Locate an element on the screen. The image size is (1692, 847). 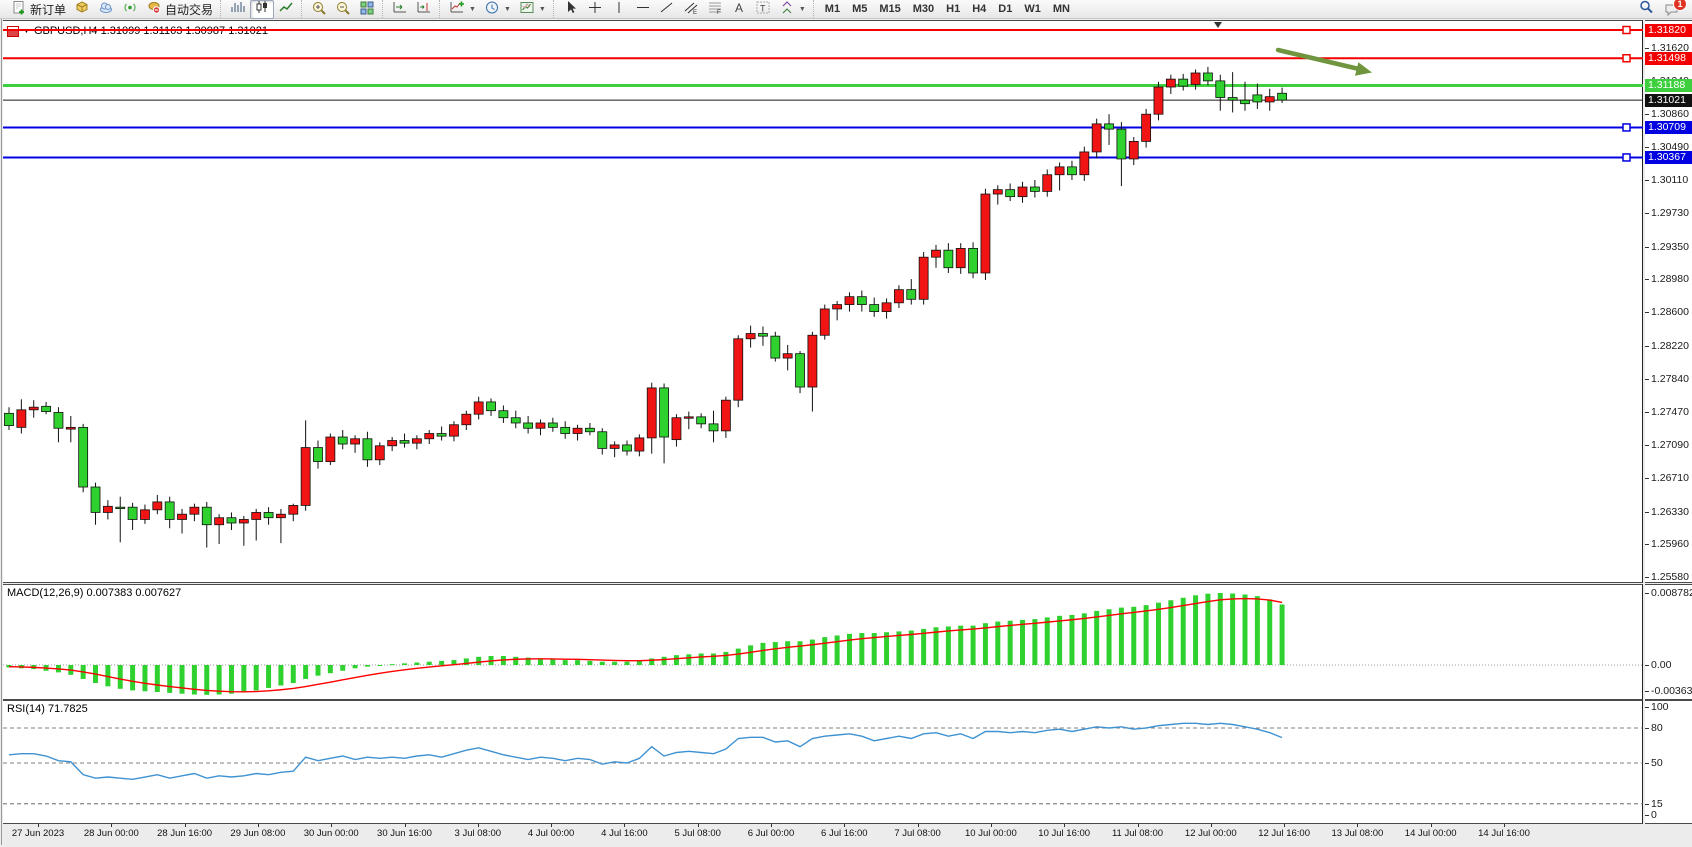
chat-button: 1 is located at coordinates (1675, 8).